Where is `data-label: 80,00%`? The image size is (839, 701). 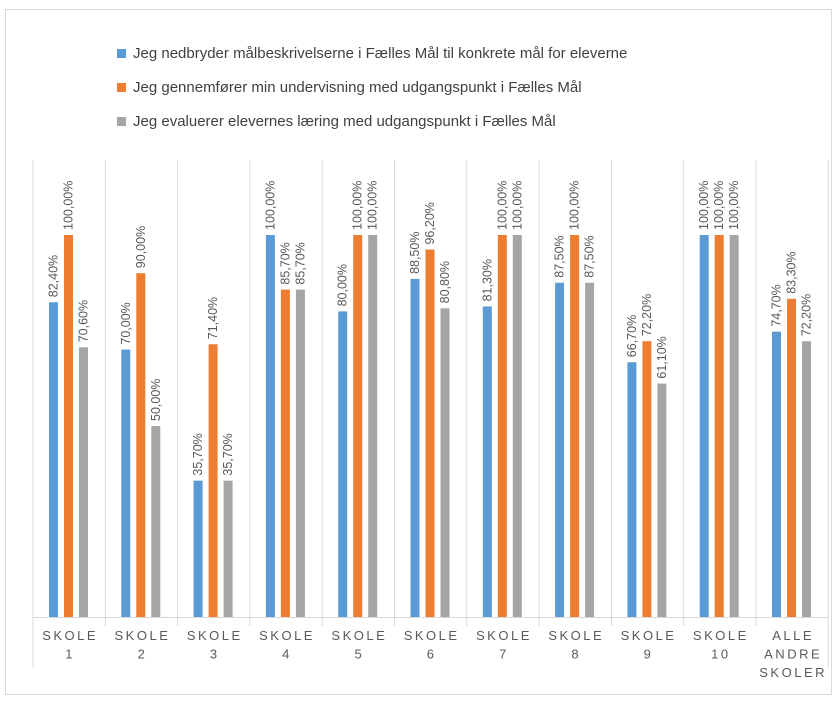
data-label: 80,00% is located at coordinates (343, 285).